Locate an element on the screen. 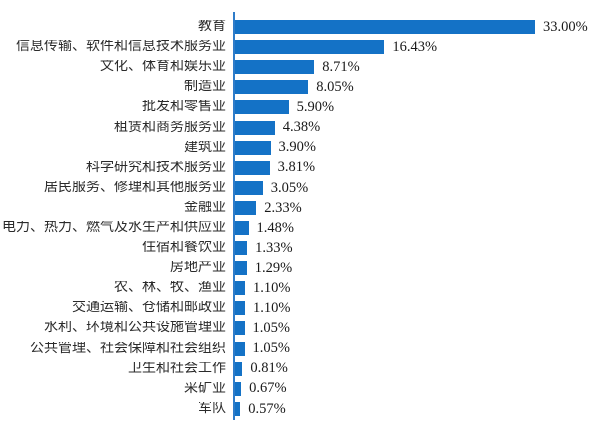 This screenshot has width=600, height=424. bar-row: 租赁和商务服务业 4.38% is located at coordinates (300, 127).